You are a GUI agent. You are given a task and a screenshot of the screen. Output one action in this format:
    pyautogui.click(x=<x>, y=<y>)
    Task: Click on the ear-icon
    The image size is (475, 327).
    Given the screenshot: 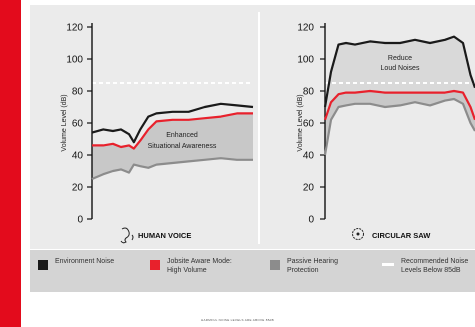 What is the action you would take?
    pyautogui.click(x=127, y=235)
    